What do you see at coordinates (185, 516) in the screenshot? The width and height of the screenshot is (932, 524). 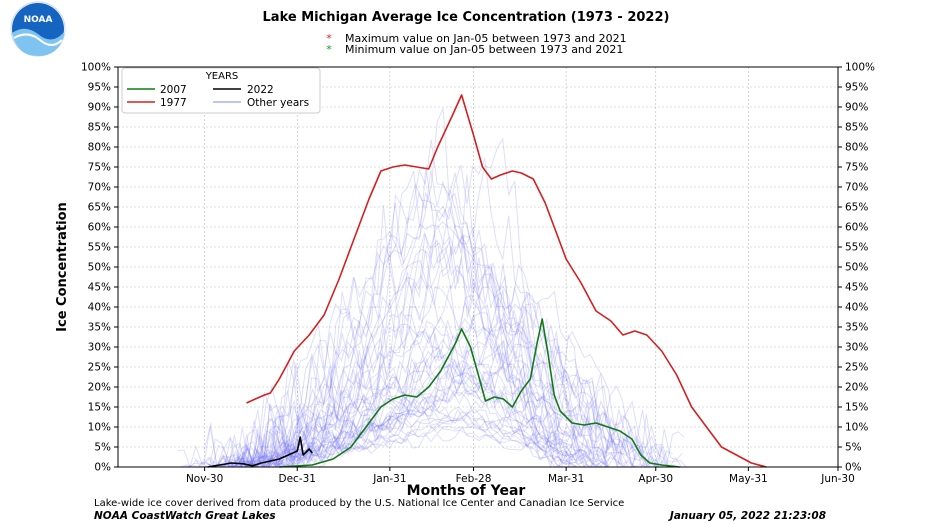 I see `organization-label: NOAA CoastWatch Great Lakes` at bounding box center [185, 516].